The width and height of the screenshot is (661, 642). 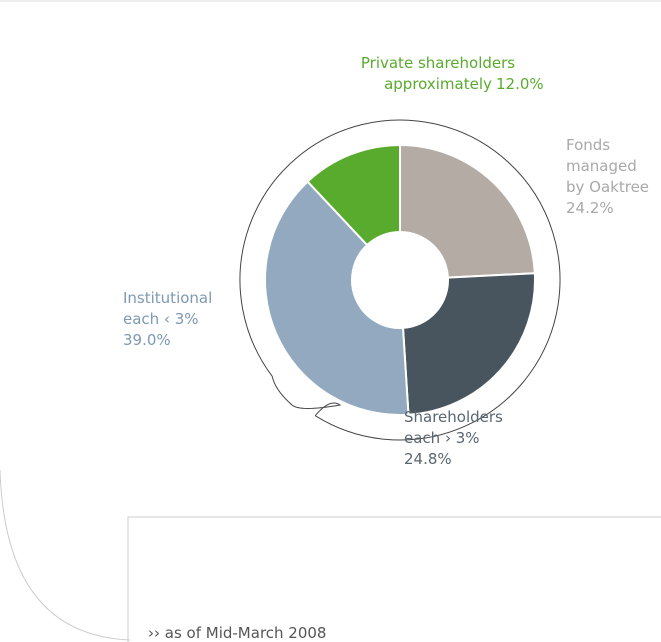 I want to click on note: ›› as of Mid-March 2008, so click(x=237, y=633).